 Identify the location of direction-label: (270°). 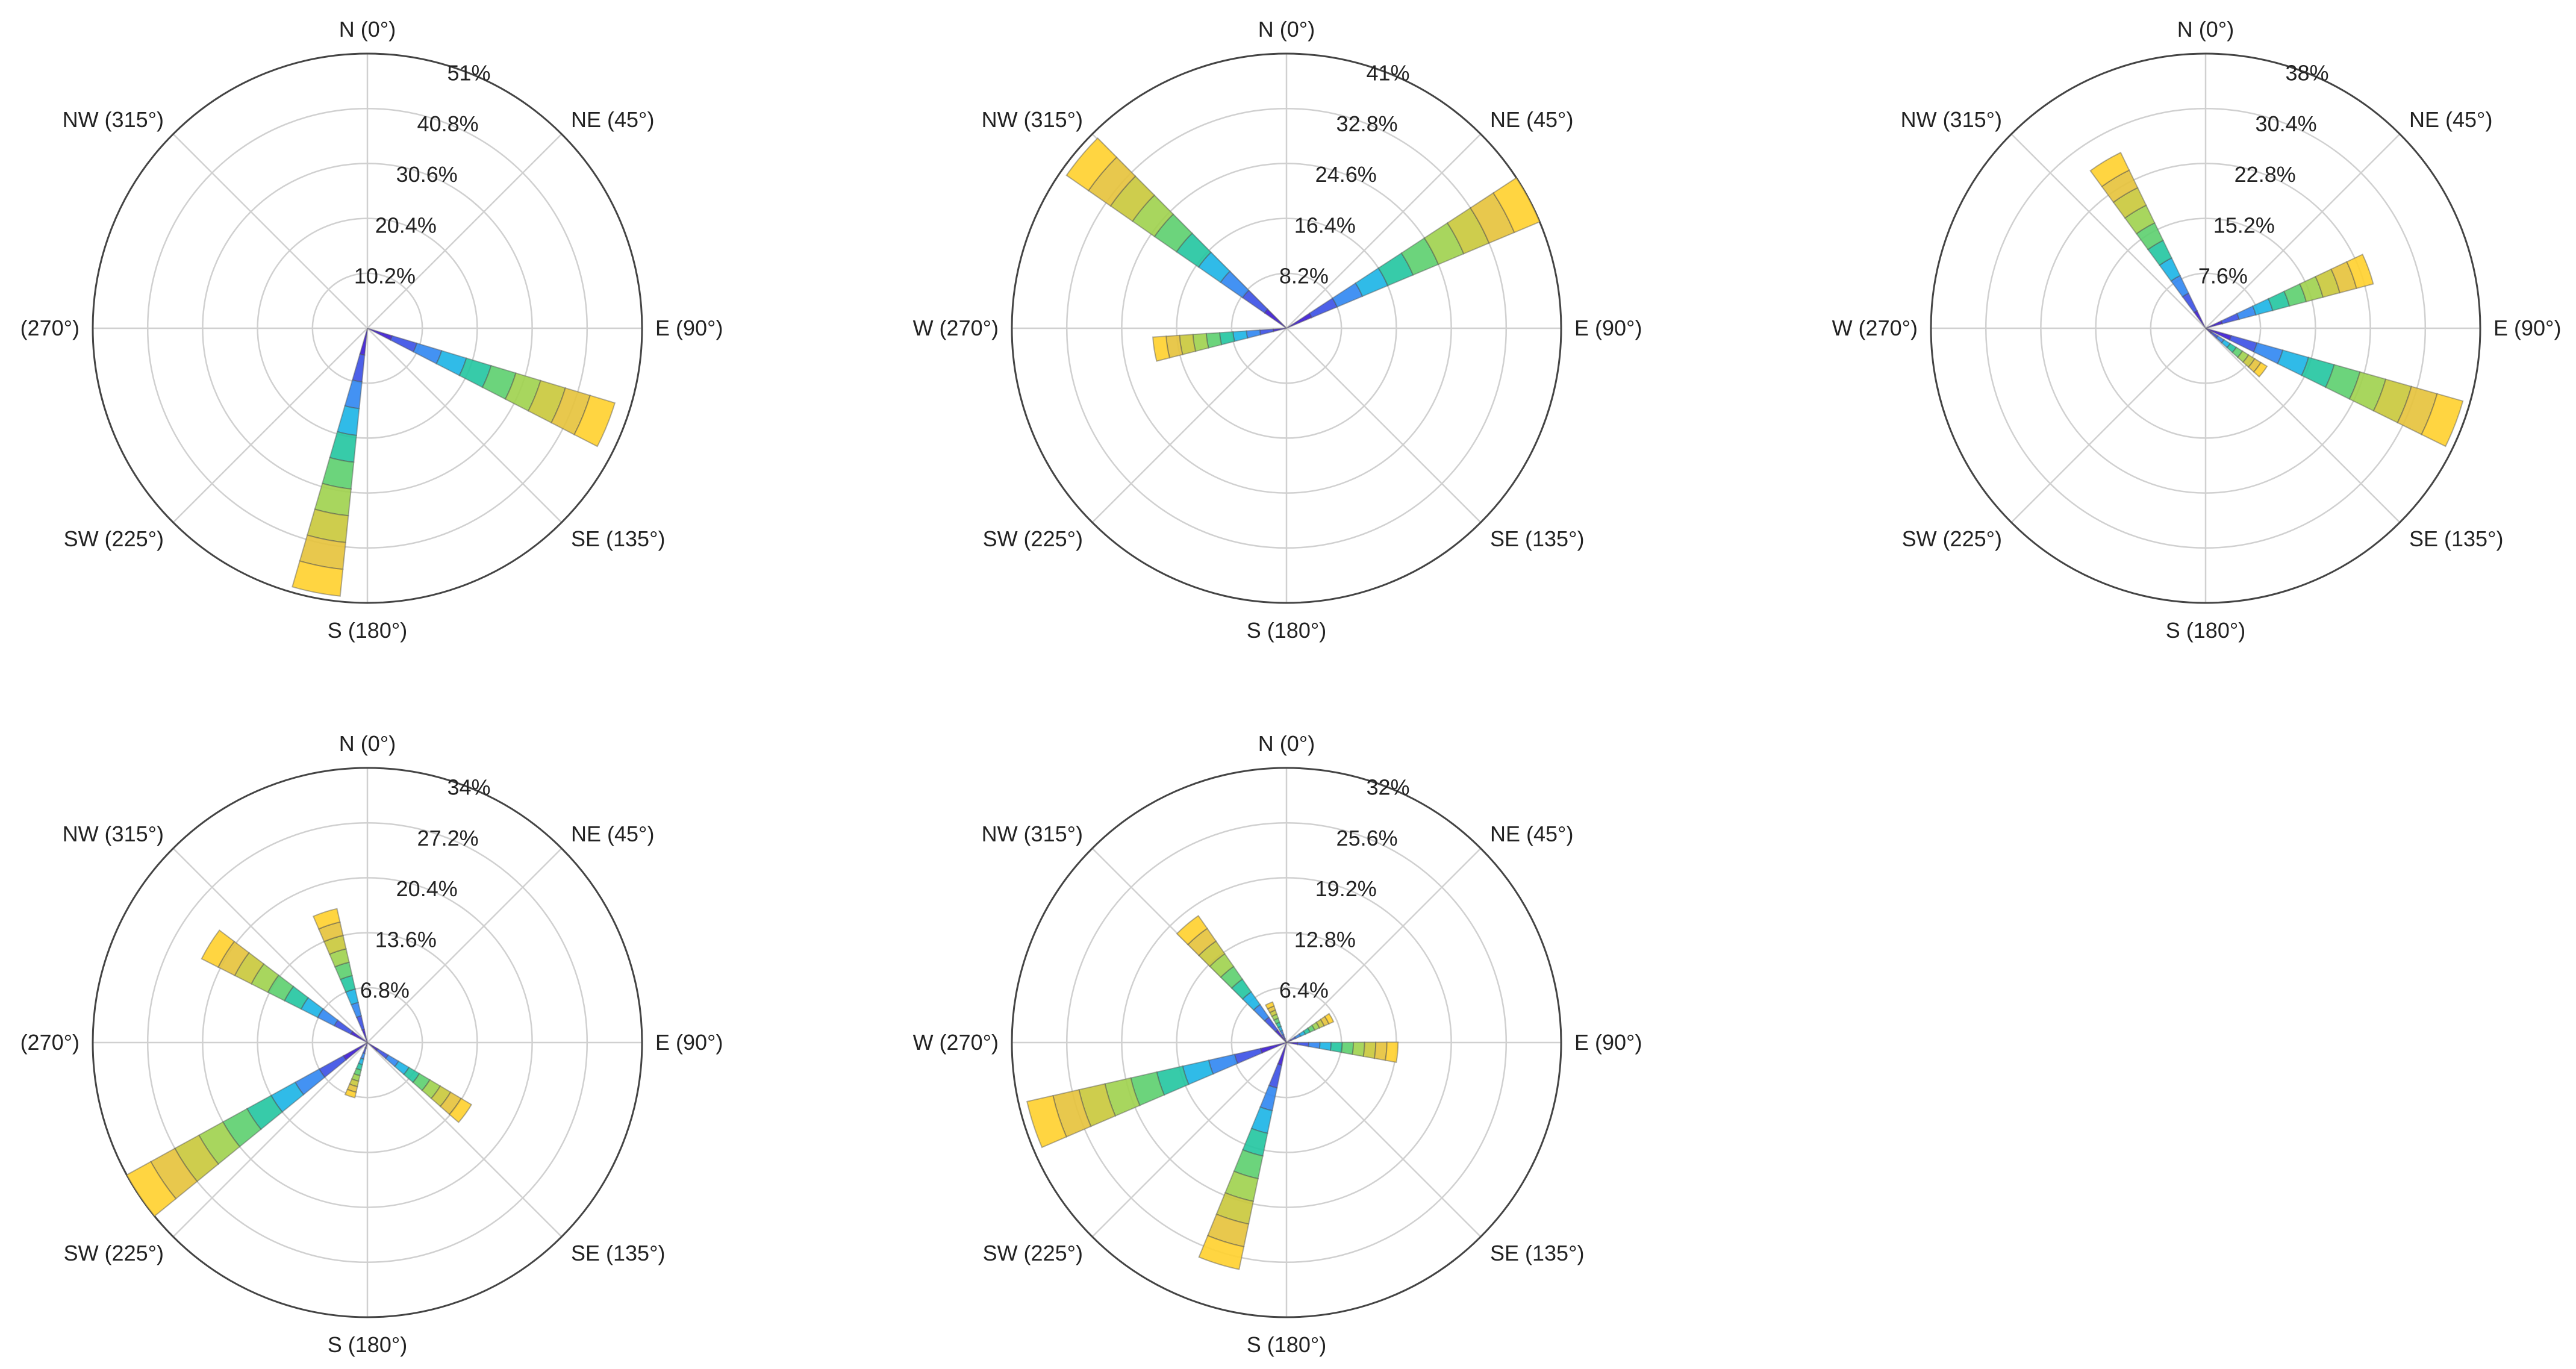
(50, 328).